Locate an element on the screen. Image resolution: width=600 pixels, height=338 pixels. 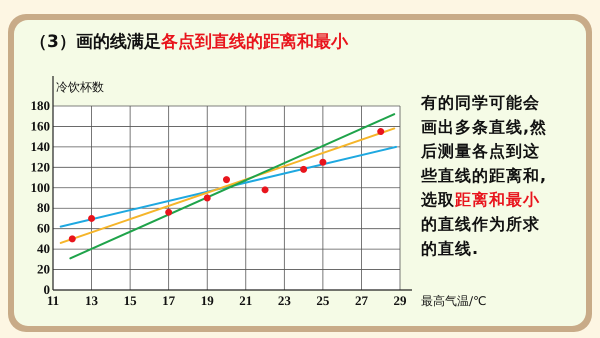
x-tick-label: 21 is located at coordinates (245, 300).